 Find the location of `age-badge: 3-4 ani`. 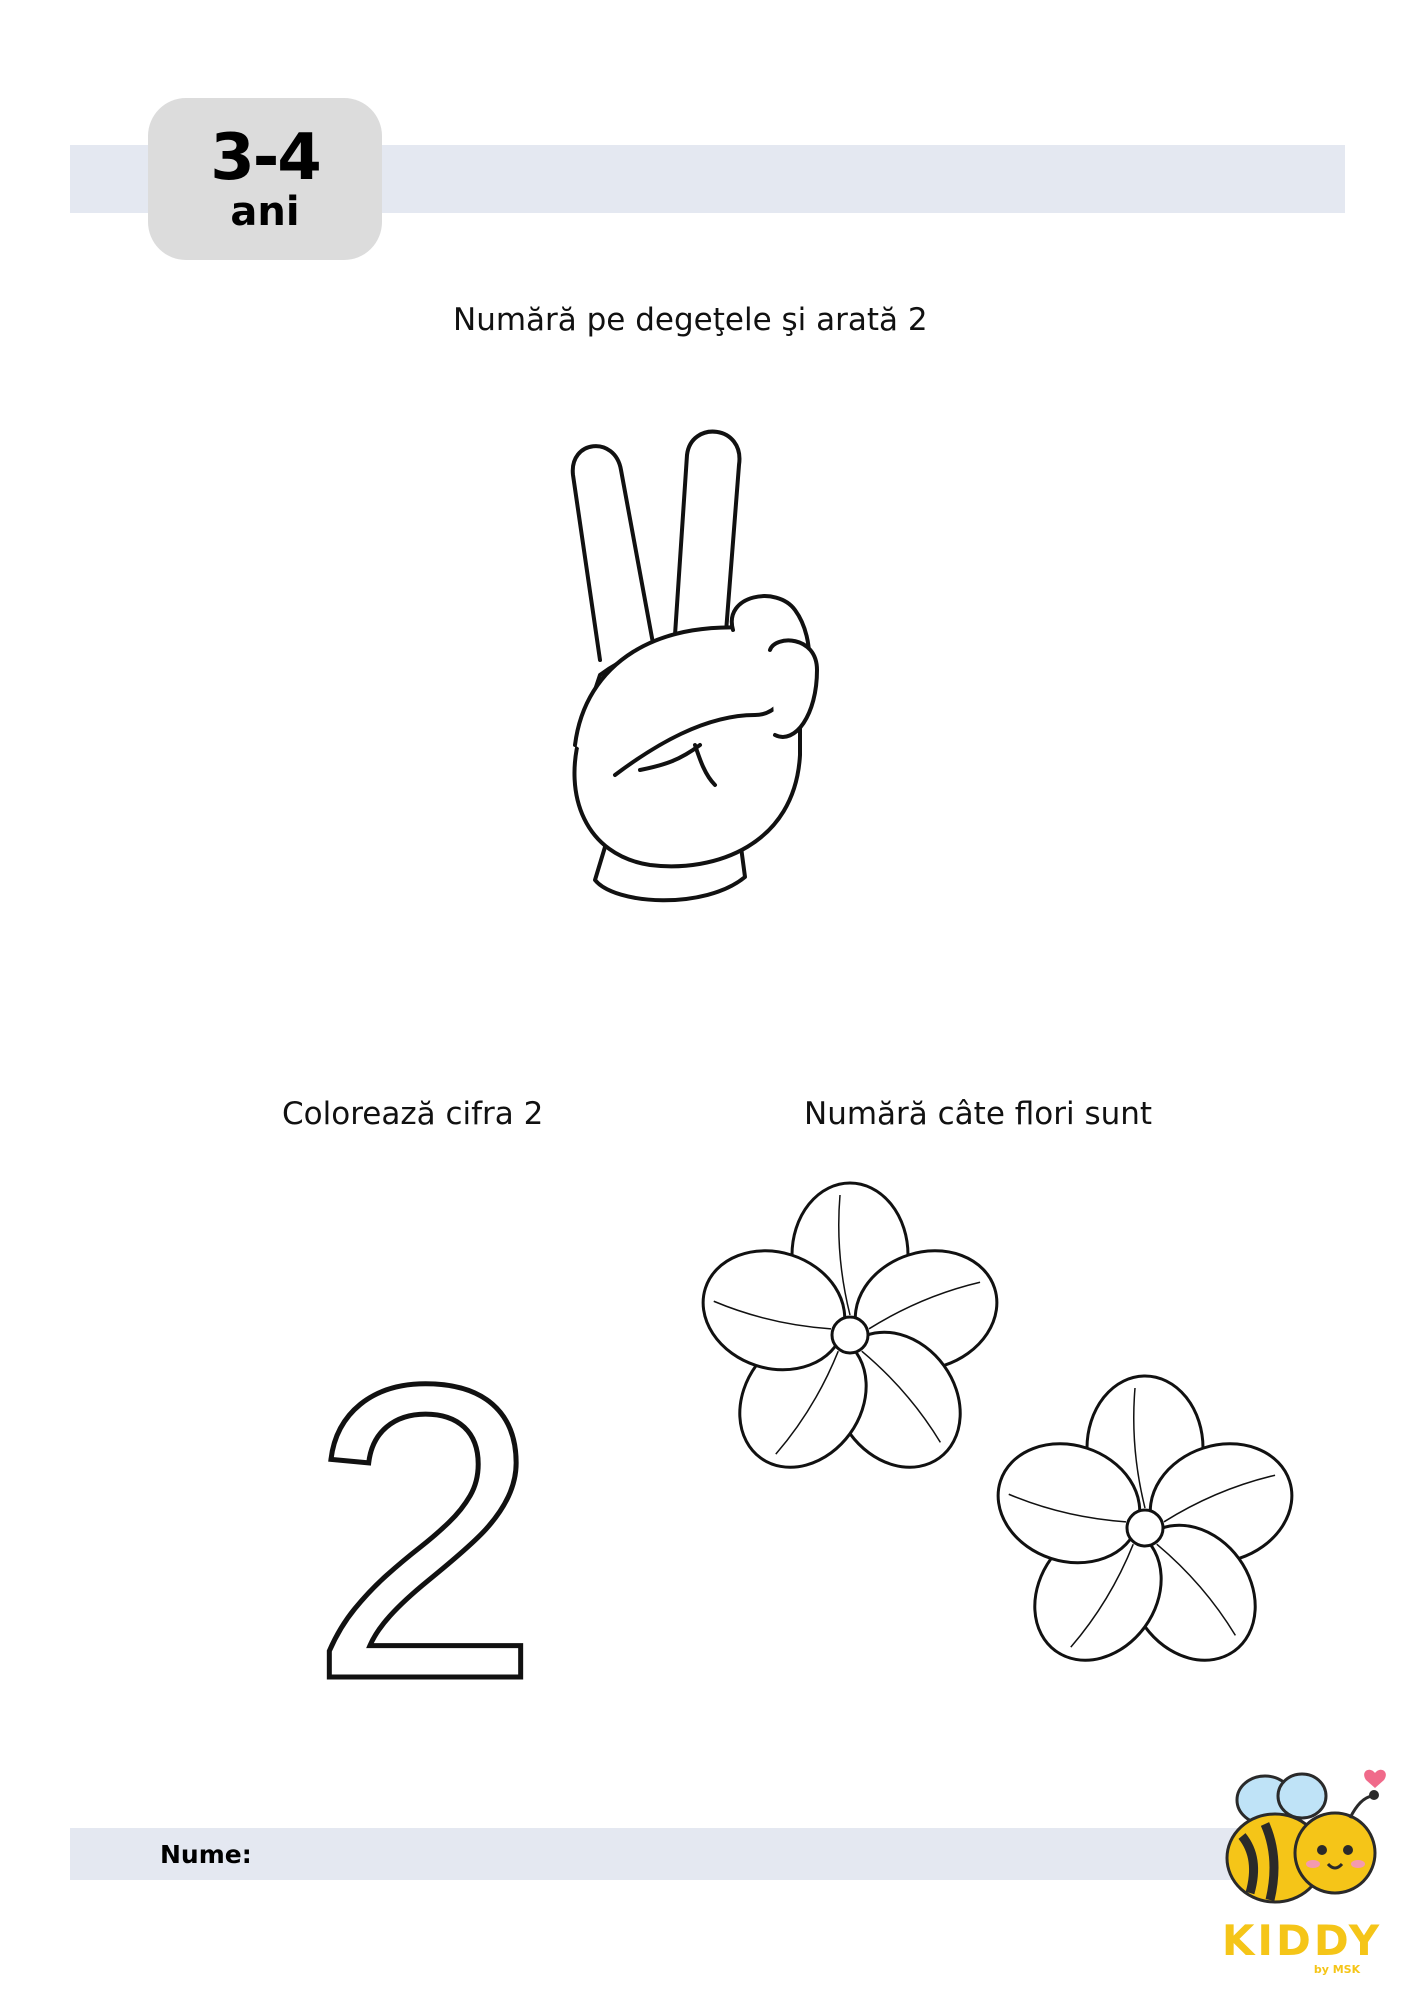

age-badge: 3-4 ani is located at coordinates (265, 179).